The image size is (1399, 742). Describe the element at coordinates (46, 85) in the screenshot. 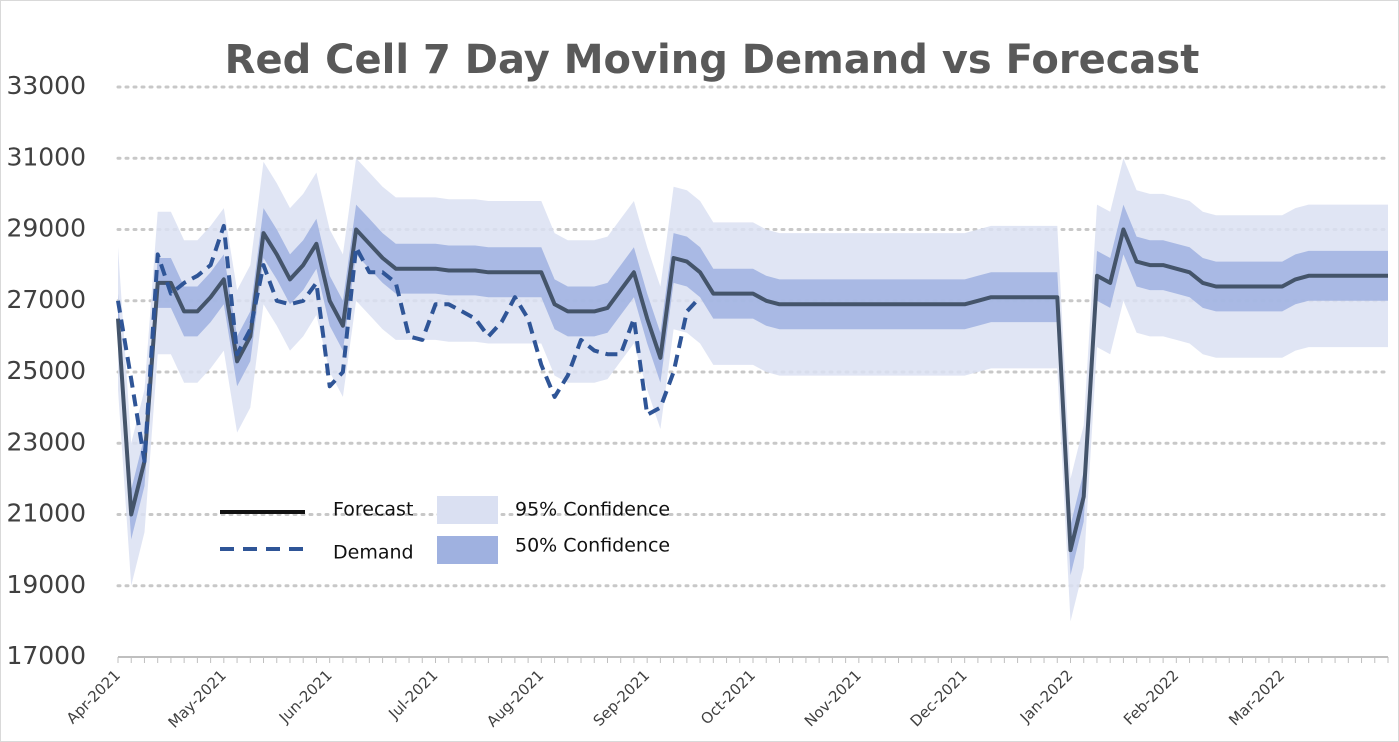

I see `y-tick-label: 33000` at that location.